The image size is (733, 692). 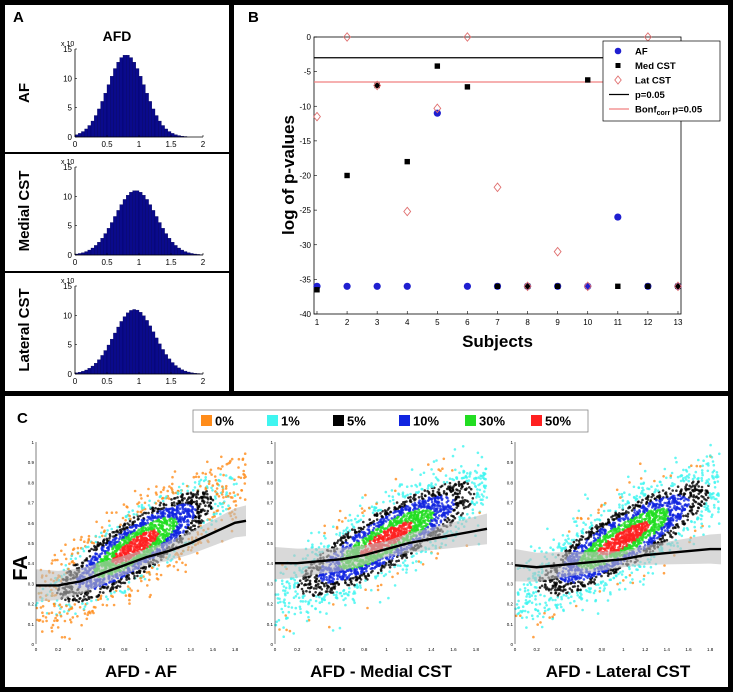 What do you see at coordinates (497, 341) in the screenshot?
I see `x-axis-label: Subjects` at bounding box center [497, 341].